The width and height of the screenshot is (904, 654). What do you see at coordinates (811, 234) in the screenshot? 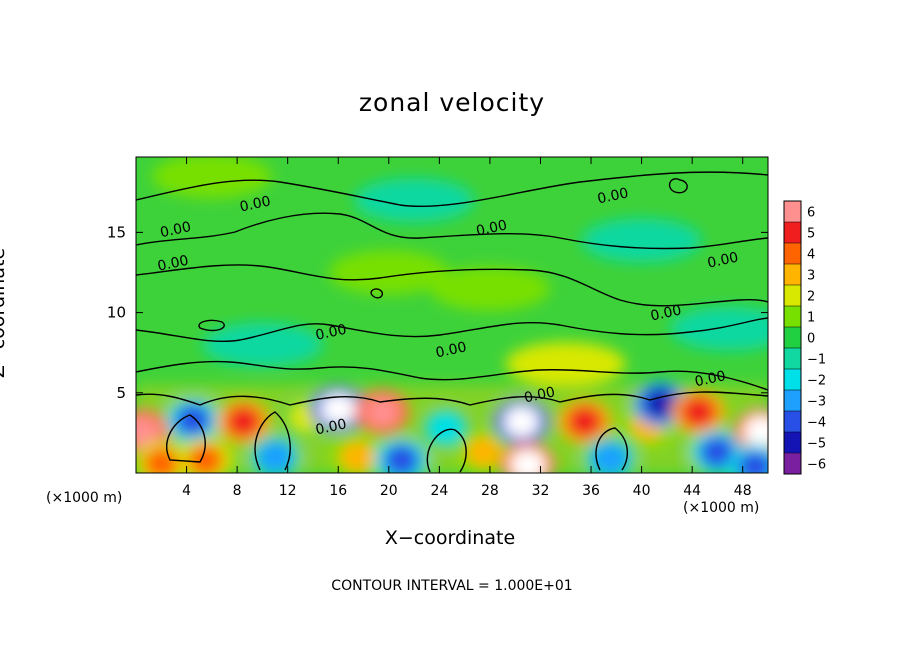
I see `colorbar-tick-label: 5` at bounding box center [811, 234].